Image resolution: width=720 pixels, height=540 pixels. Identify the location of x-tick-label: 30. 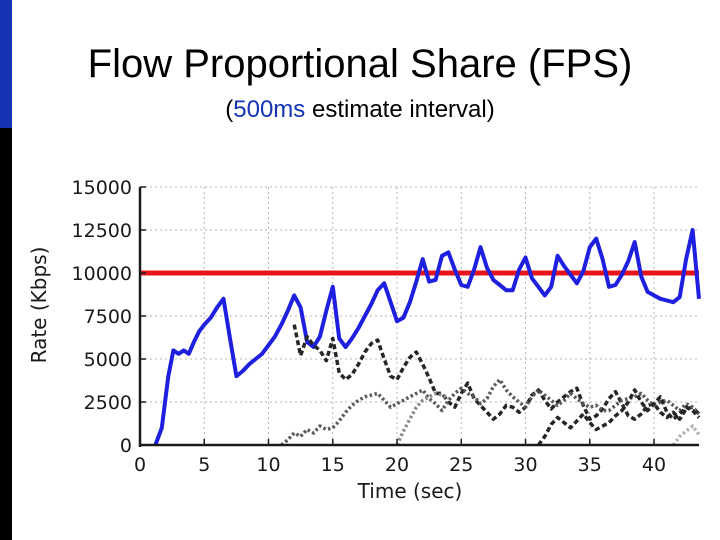
(525, 465).